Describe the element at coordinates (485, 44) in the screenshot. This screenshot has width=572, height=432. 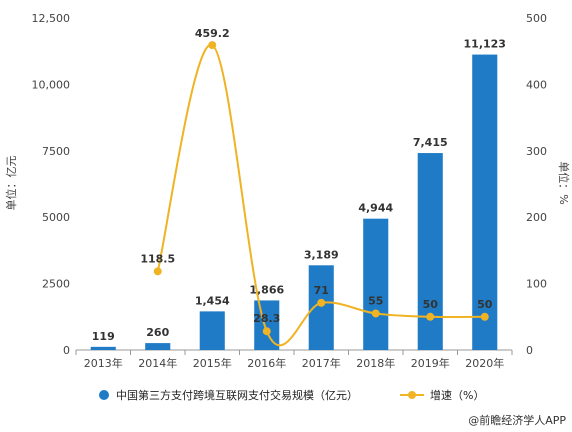
I see `bar-value-label: 11,123` at that location.